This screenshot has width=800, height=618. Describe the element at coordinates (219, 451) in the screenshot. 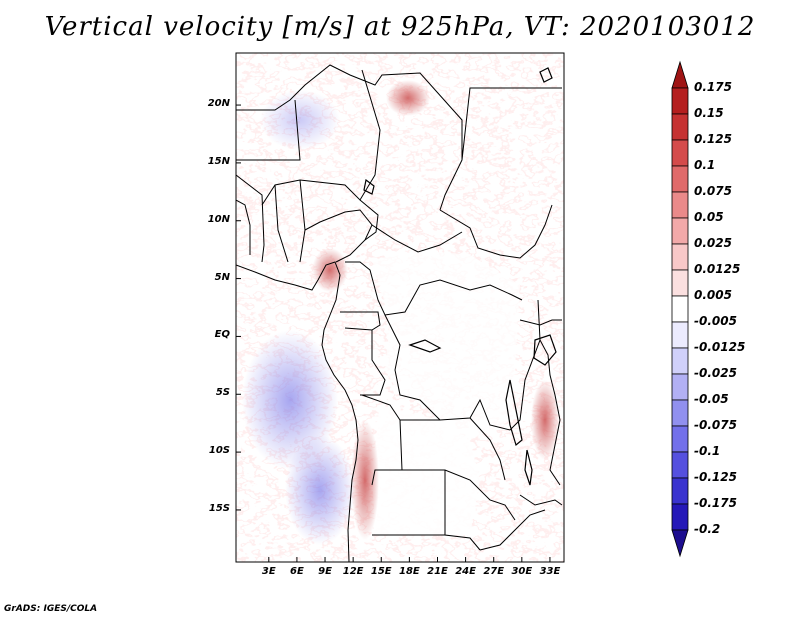

I see `lat-tick-label: 10S` at that location.